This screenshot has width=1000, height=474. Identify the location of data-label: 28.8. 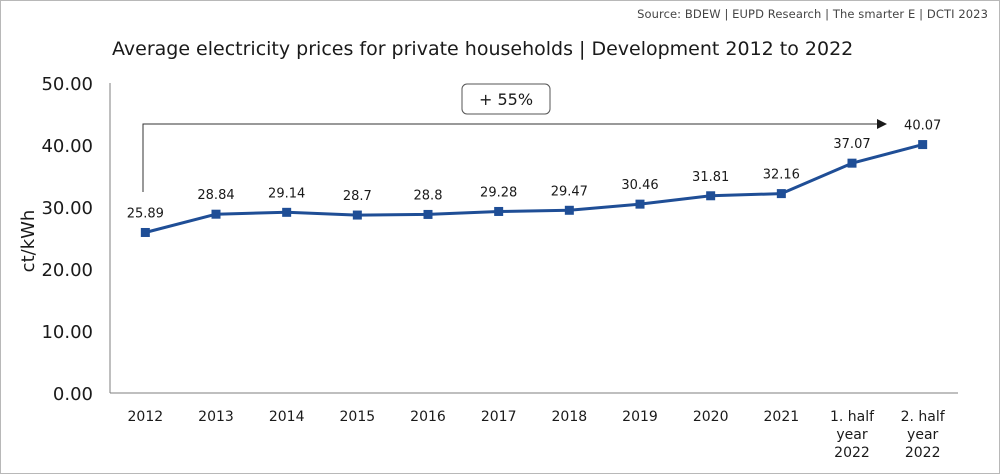
(428, 195).